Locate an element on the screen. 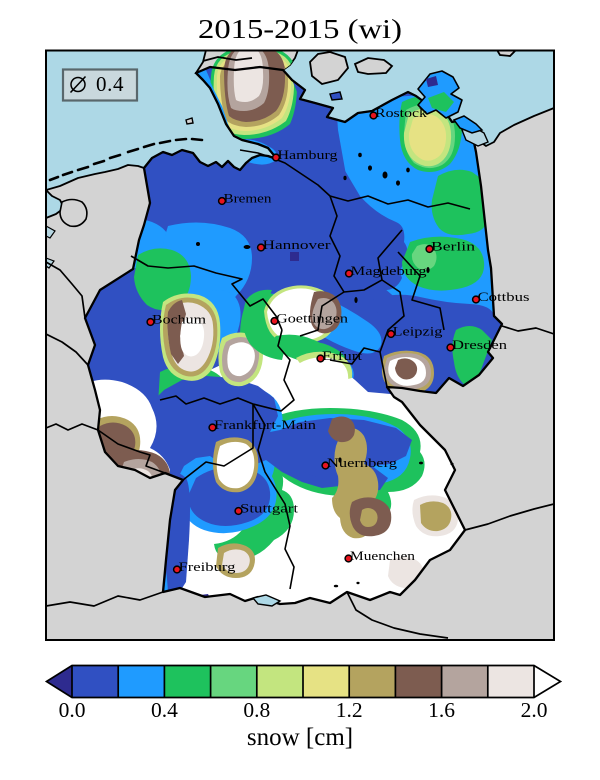 The width and height of the screenshot is (600, 780). svg-text: Stuttgart is located at coordinates (269, 508).